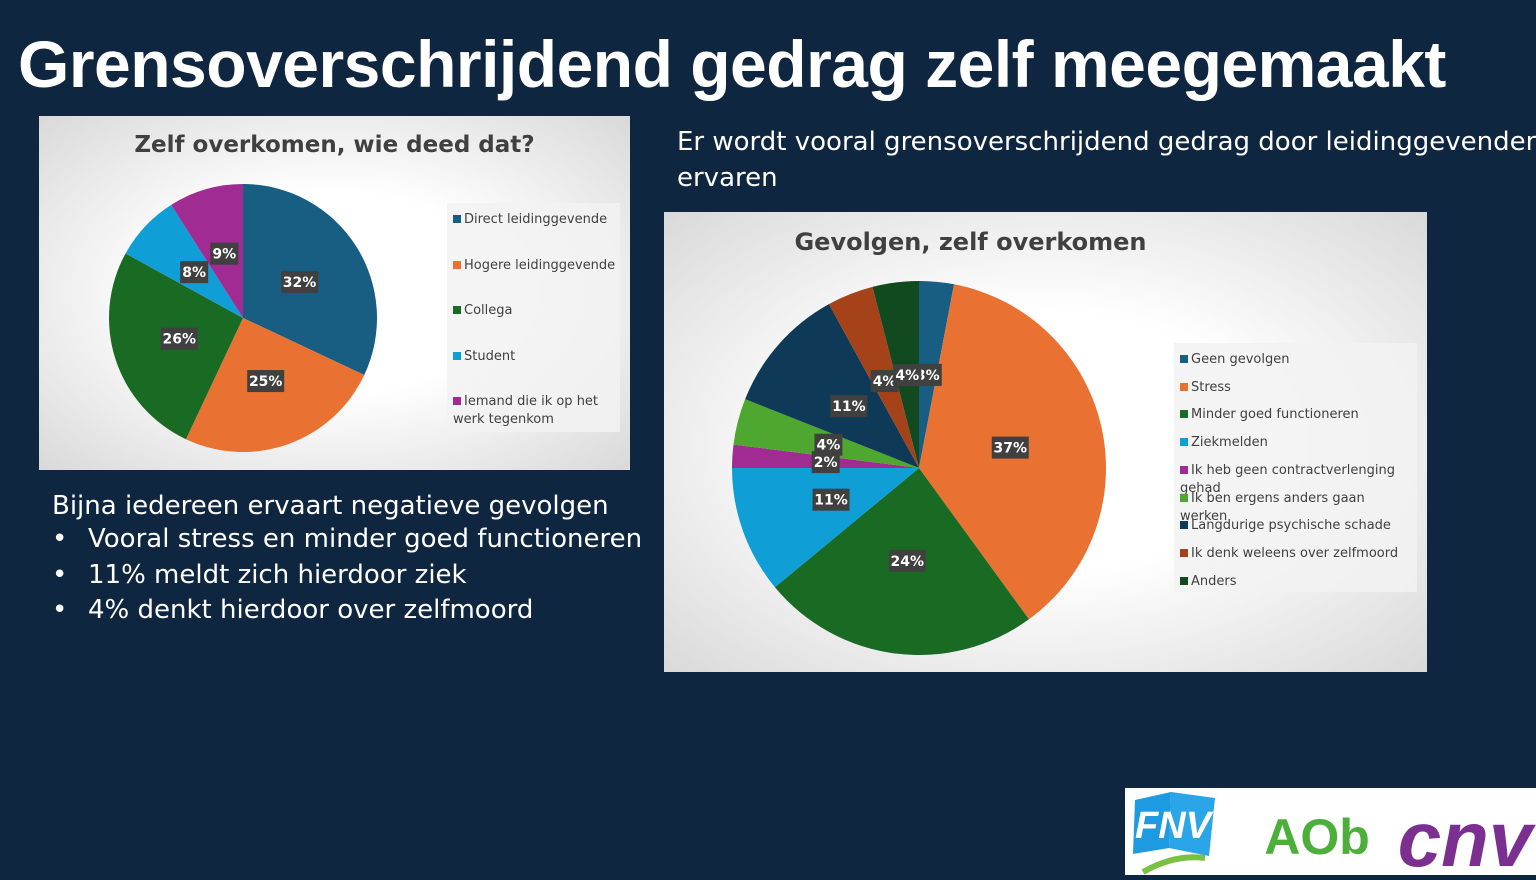 The width and height of the screenshot is (1536, 880). I want to click on legend-item: Anders, so click(1296, 582).